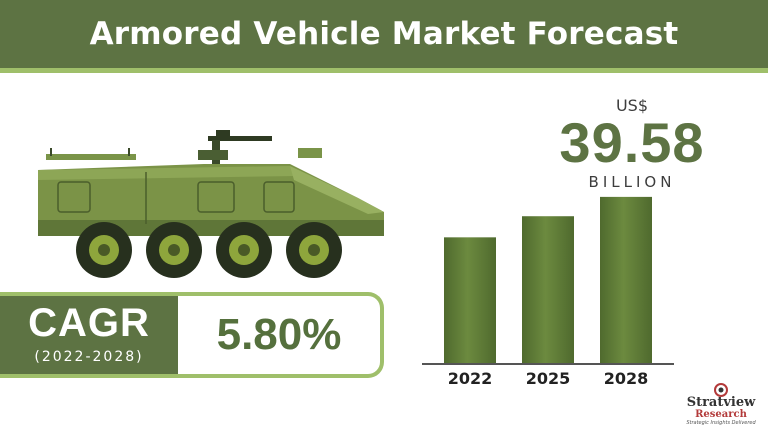  I want to click on market-value-unit: BILLION, so click(632, 182).